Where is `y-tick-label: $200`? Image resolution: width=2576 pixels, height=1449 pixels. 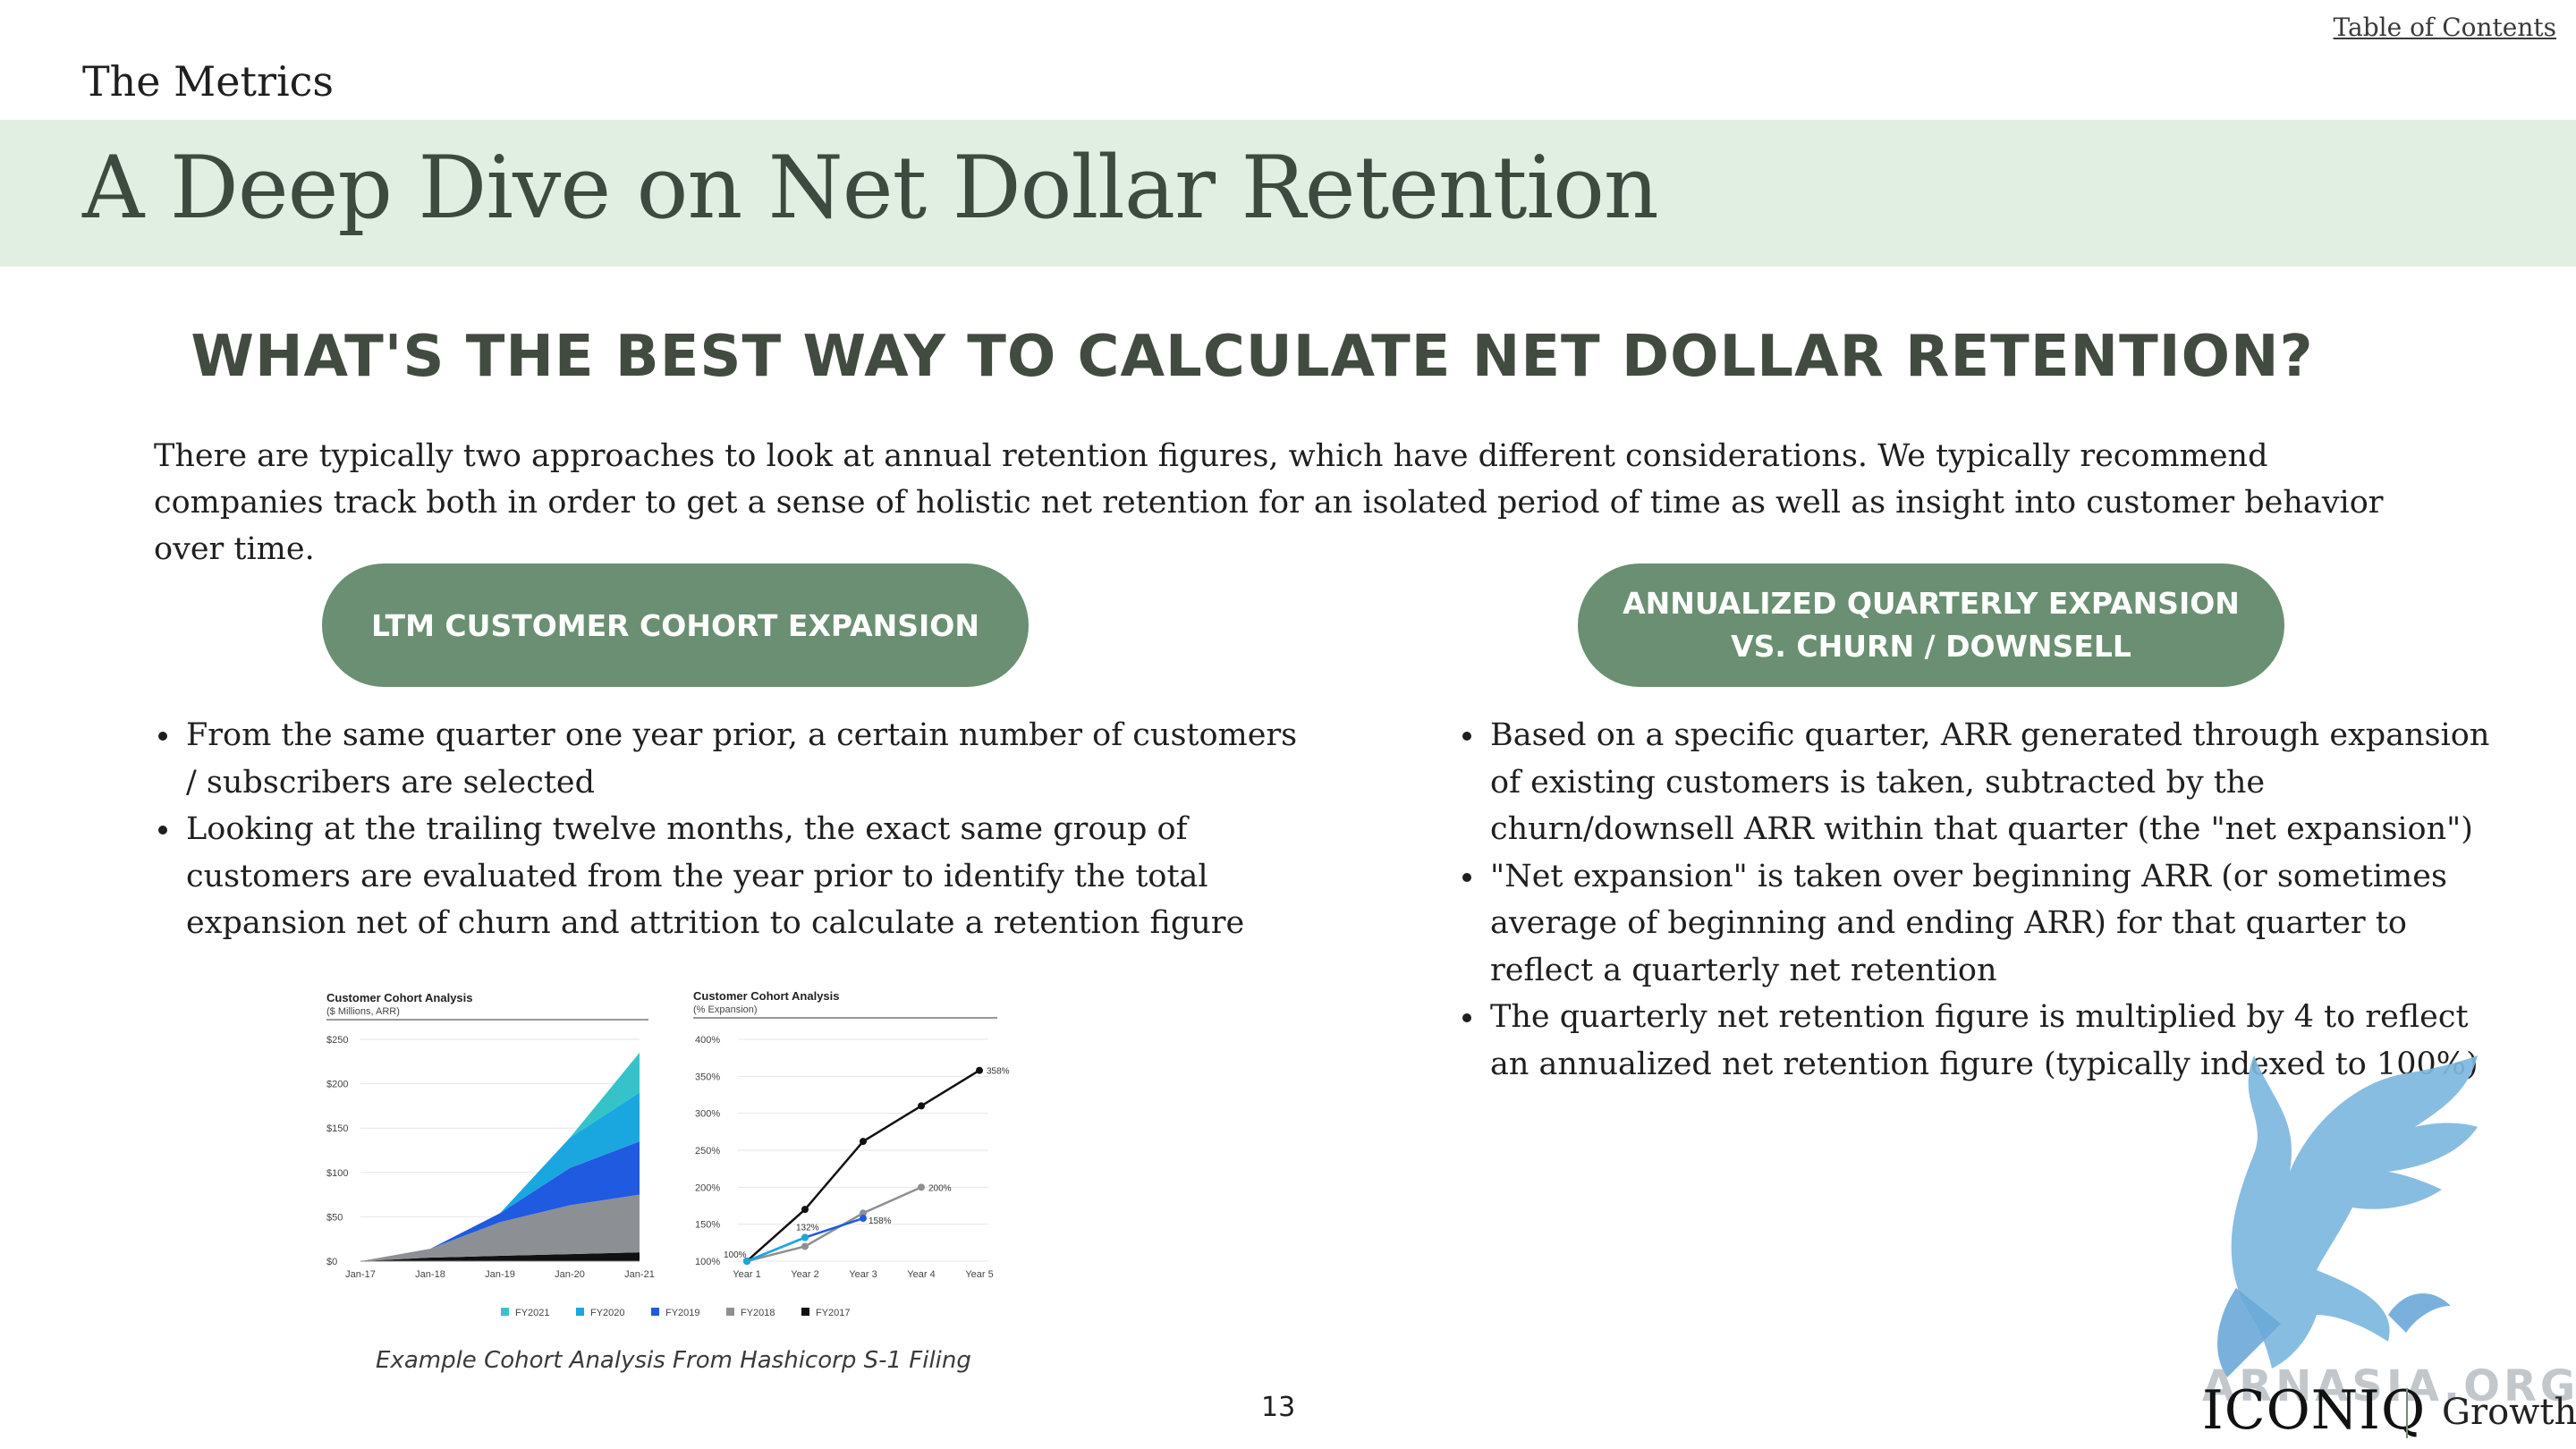 y-tick-label: $200 is located at coordinates (337, 1085).